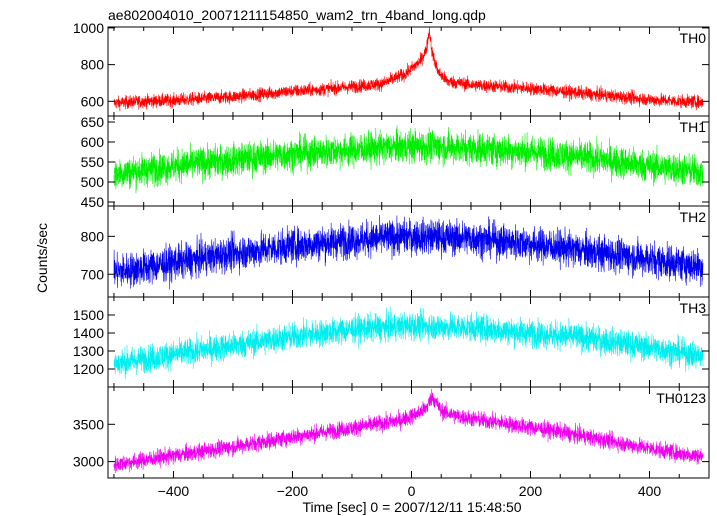 The image size is (717, 516). I want to click on y-axis-label: Counts/sec, so click(42, 258).